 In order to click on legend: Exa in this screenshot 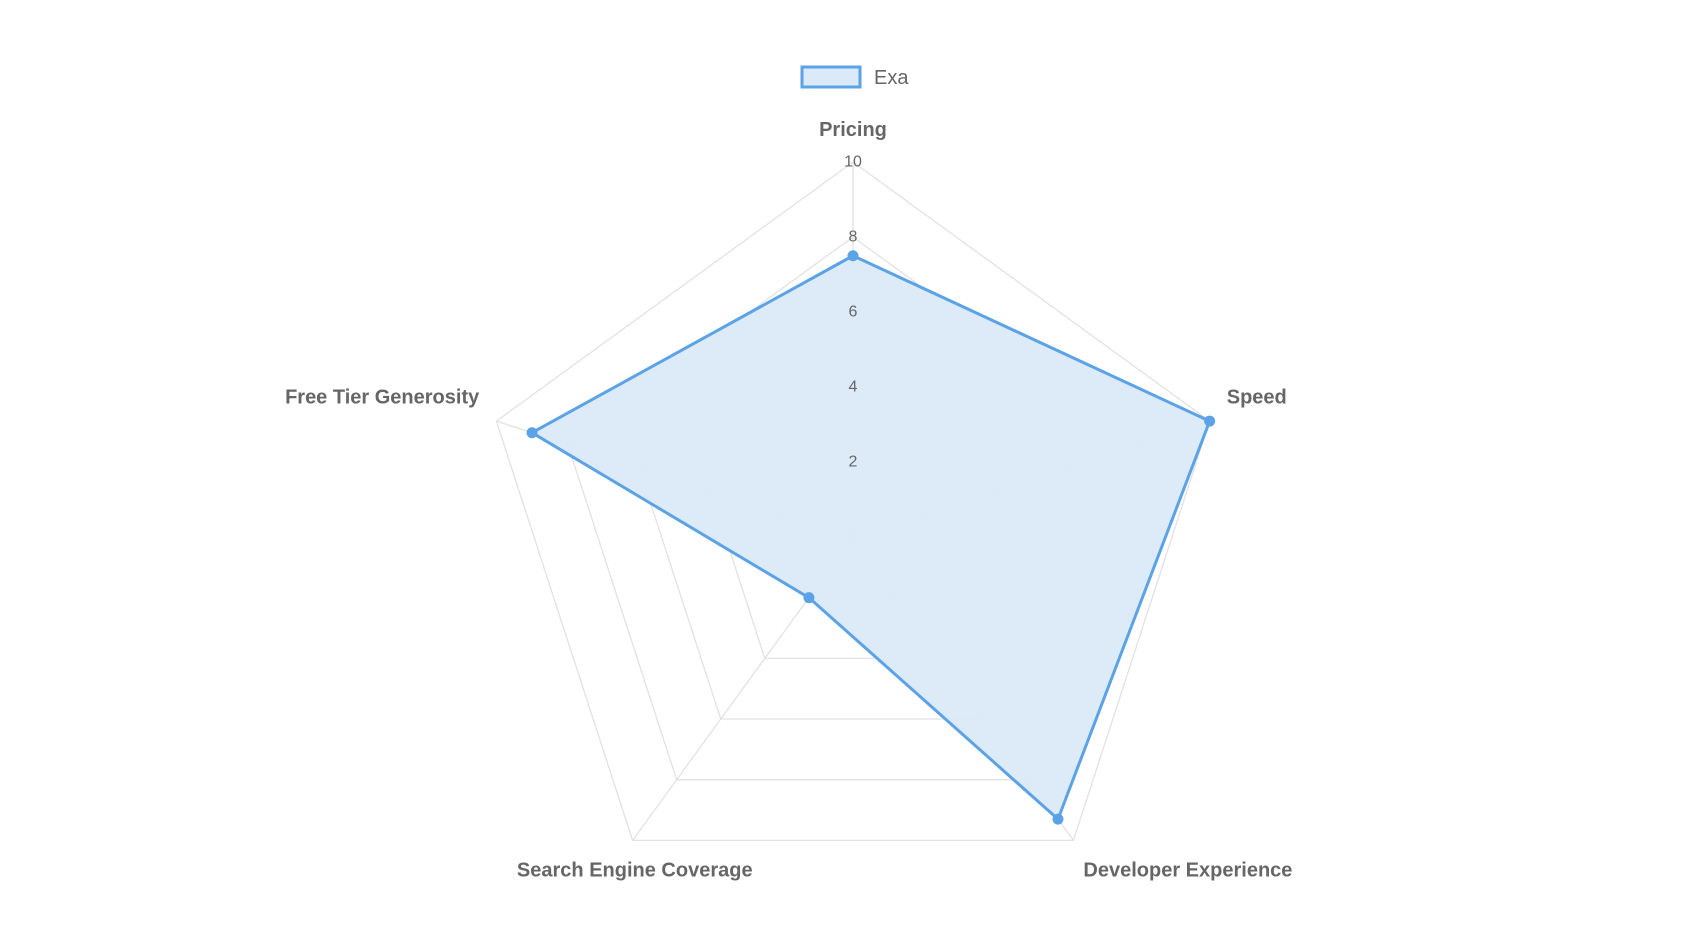, I will do `click(854, 77)`.